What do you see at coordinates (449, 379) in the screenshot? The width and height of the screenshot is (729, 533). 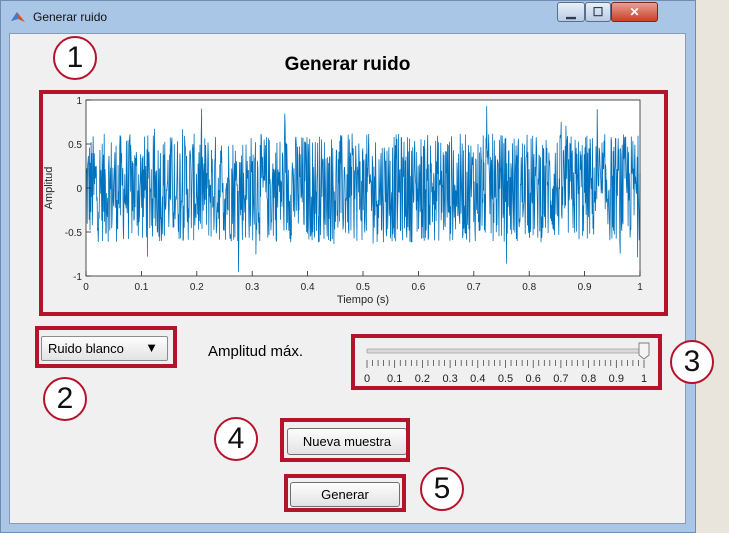 I see `slider-tick-label: 0.3` at bounding box center [449, 379].